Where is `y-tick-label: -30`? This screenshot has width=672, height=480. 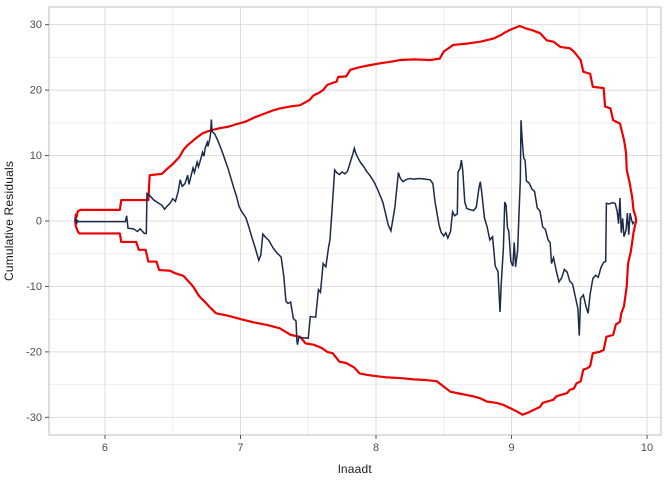 y-tick-label: -30 is located at coordinates (34, 418).